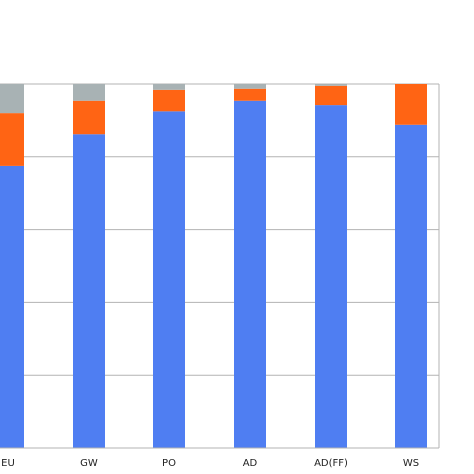  Describe the element at coordinates (8, 463) in the screenshot. I see `x-tick-label: EU` at that location.